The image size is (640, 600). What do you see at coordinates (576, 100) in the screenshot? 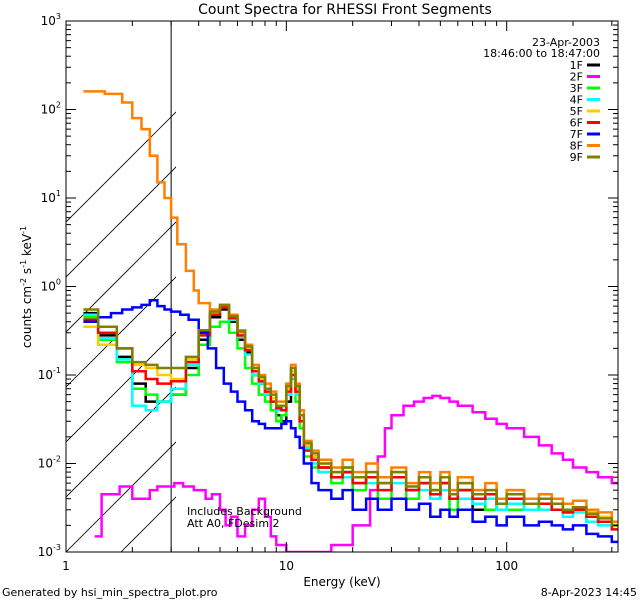
I see `legend-label-4f: 4F` at bounding box center [576, 100].